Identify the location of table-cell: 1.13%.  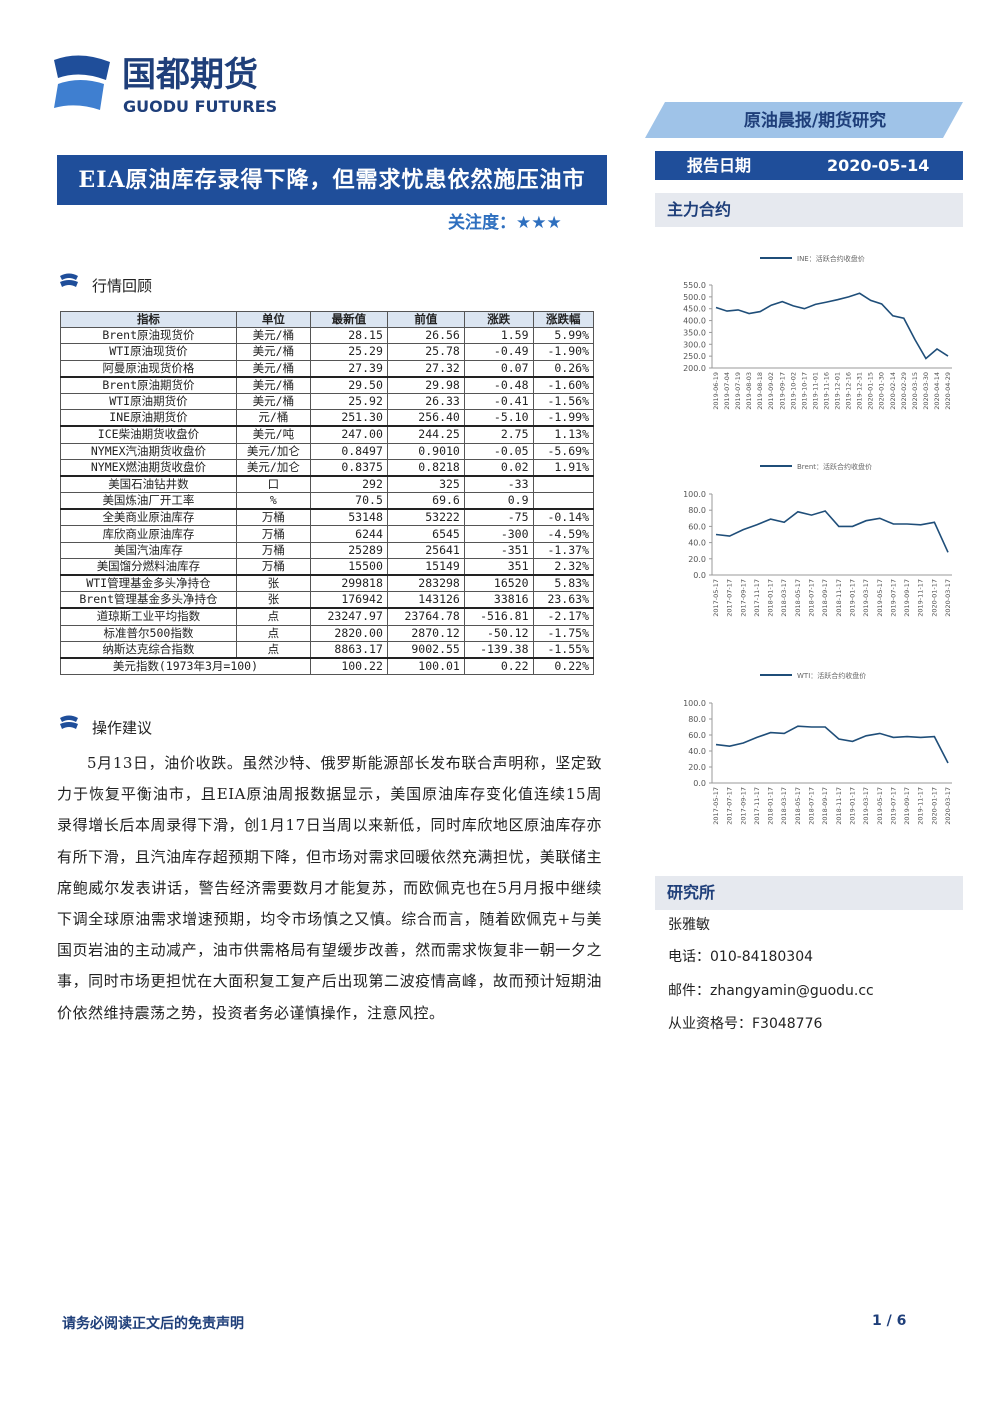
(563, 434).